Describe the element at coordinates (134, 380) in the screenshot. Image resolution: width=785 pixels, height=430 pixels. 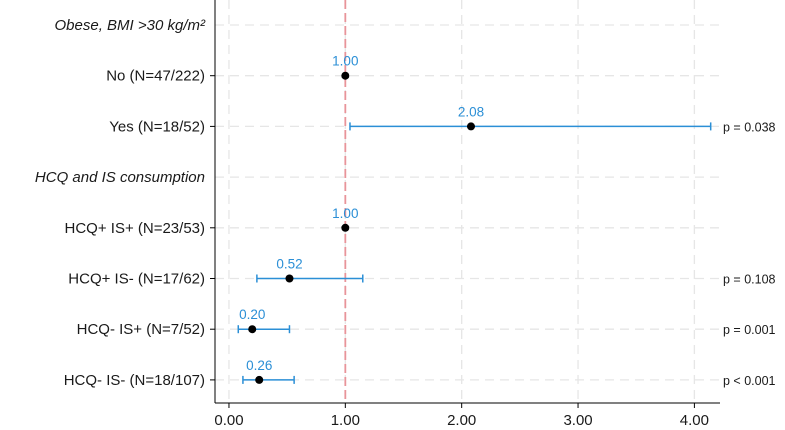
I see `row-label: HCQ- IS- (N=18/107)` at that location.